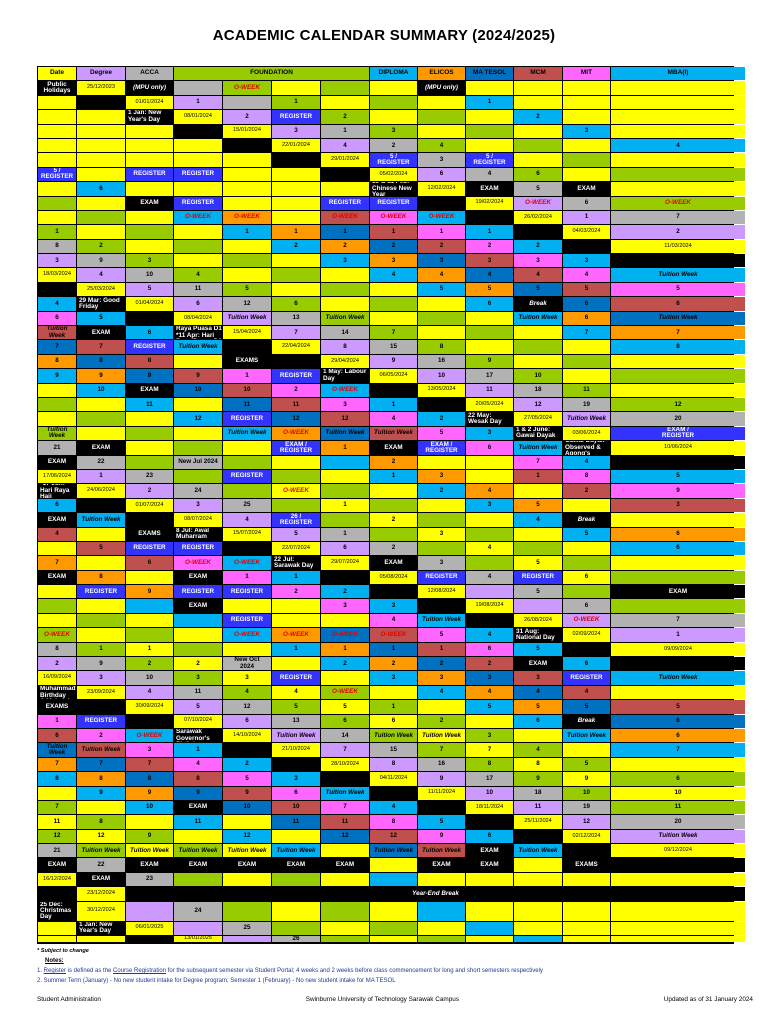 The image size is (768, 1024). What do you see at coordinates (296, 433) in the screenshot?
I see `elicos-cell: O-WEEK` at bounding box center [296, 433].